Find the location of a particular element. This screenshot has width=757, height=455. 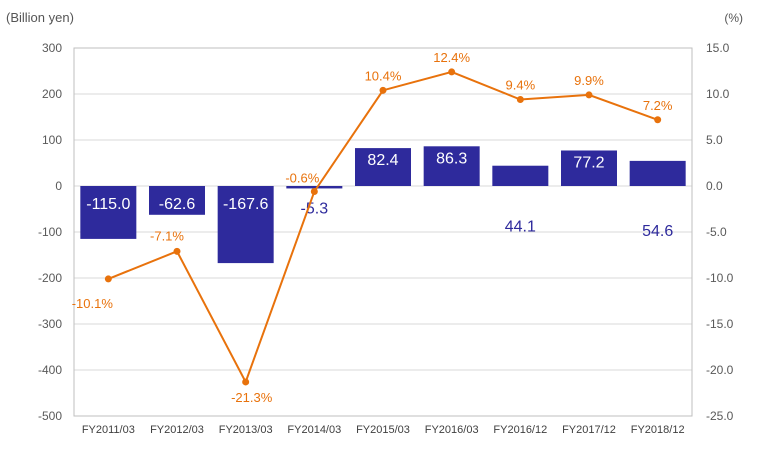

left-tick-label: -400 is located at coordinates (50, 370).